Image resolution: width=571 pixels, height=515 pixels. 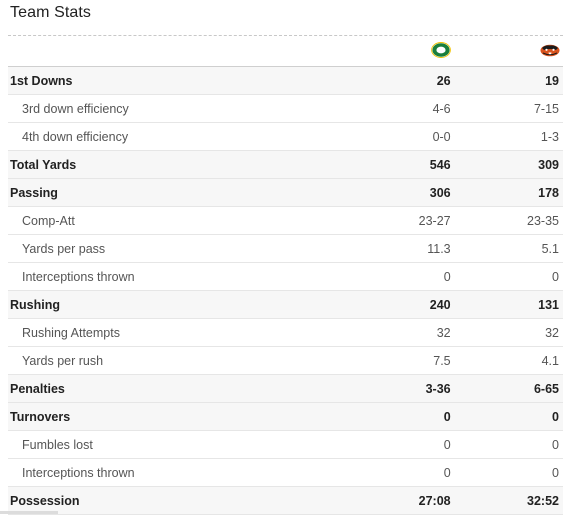 I want to click on stat-row: Turnovers 0 0, so click(x=285, y=416).